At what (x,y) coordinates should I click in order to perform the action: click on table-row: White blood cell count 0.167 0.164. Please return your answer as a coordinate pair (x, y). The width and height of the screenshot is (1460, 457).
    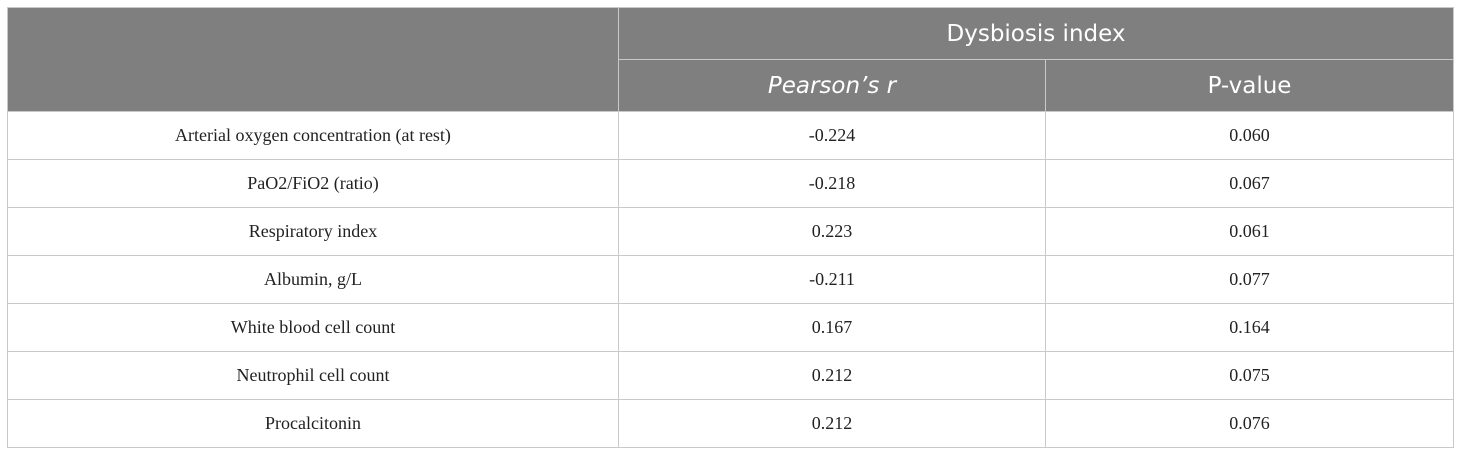
    Looking at the image, I should click on (730, 327).